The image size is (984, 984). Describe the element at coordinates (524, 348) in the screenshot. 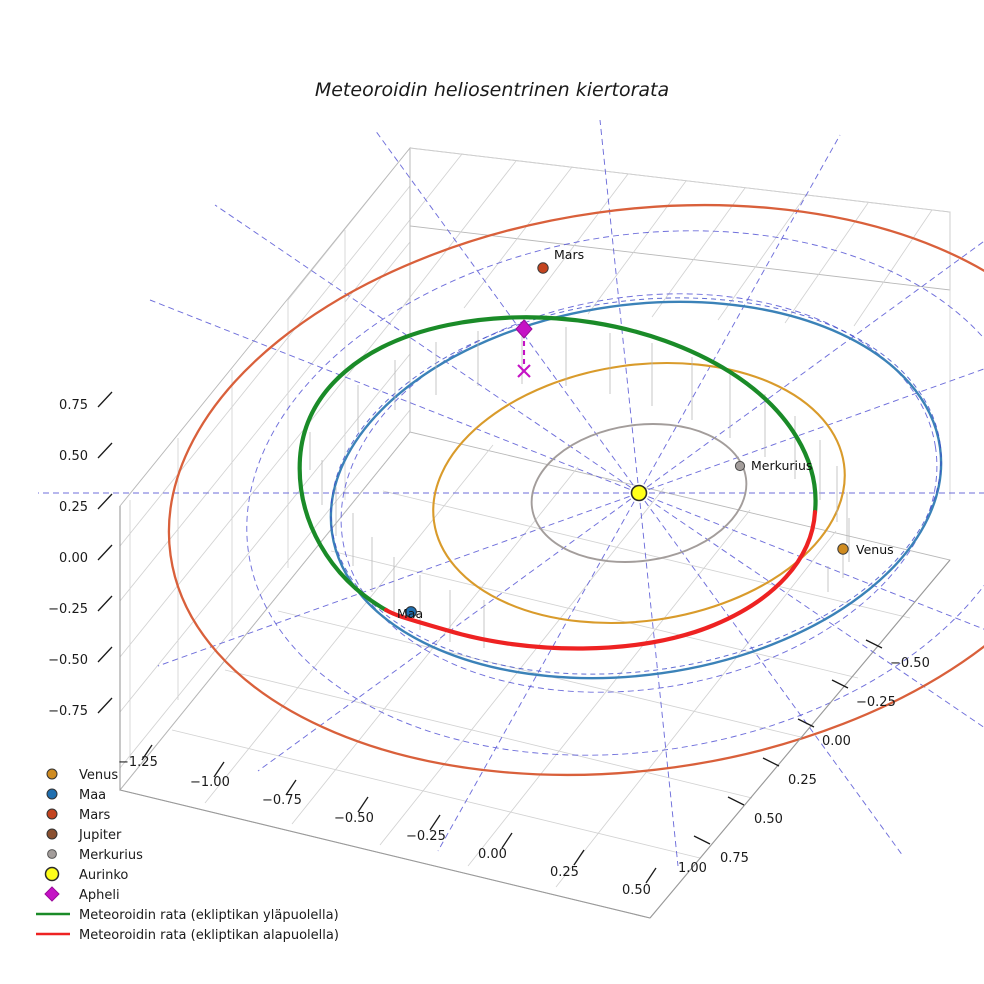

I see `aphelion-group` at that location.